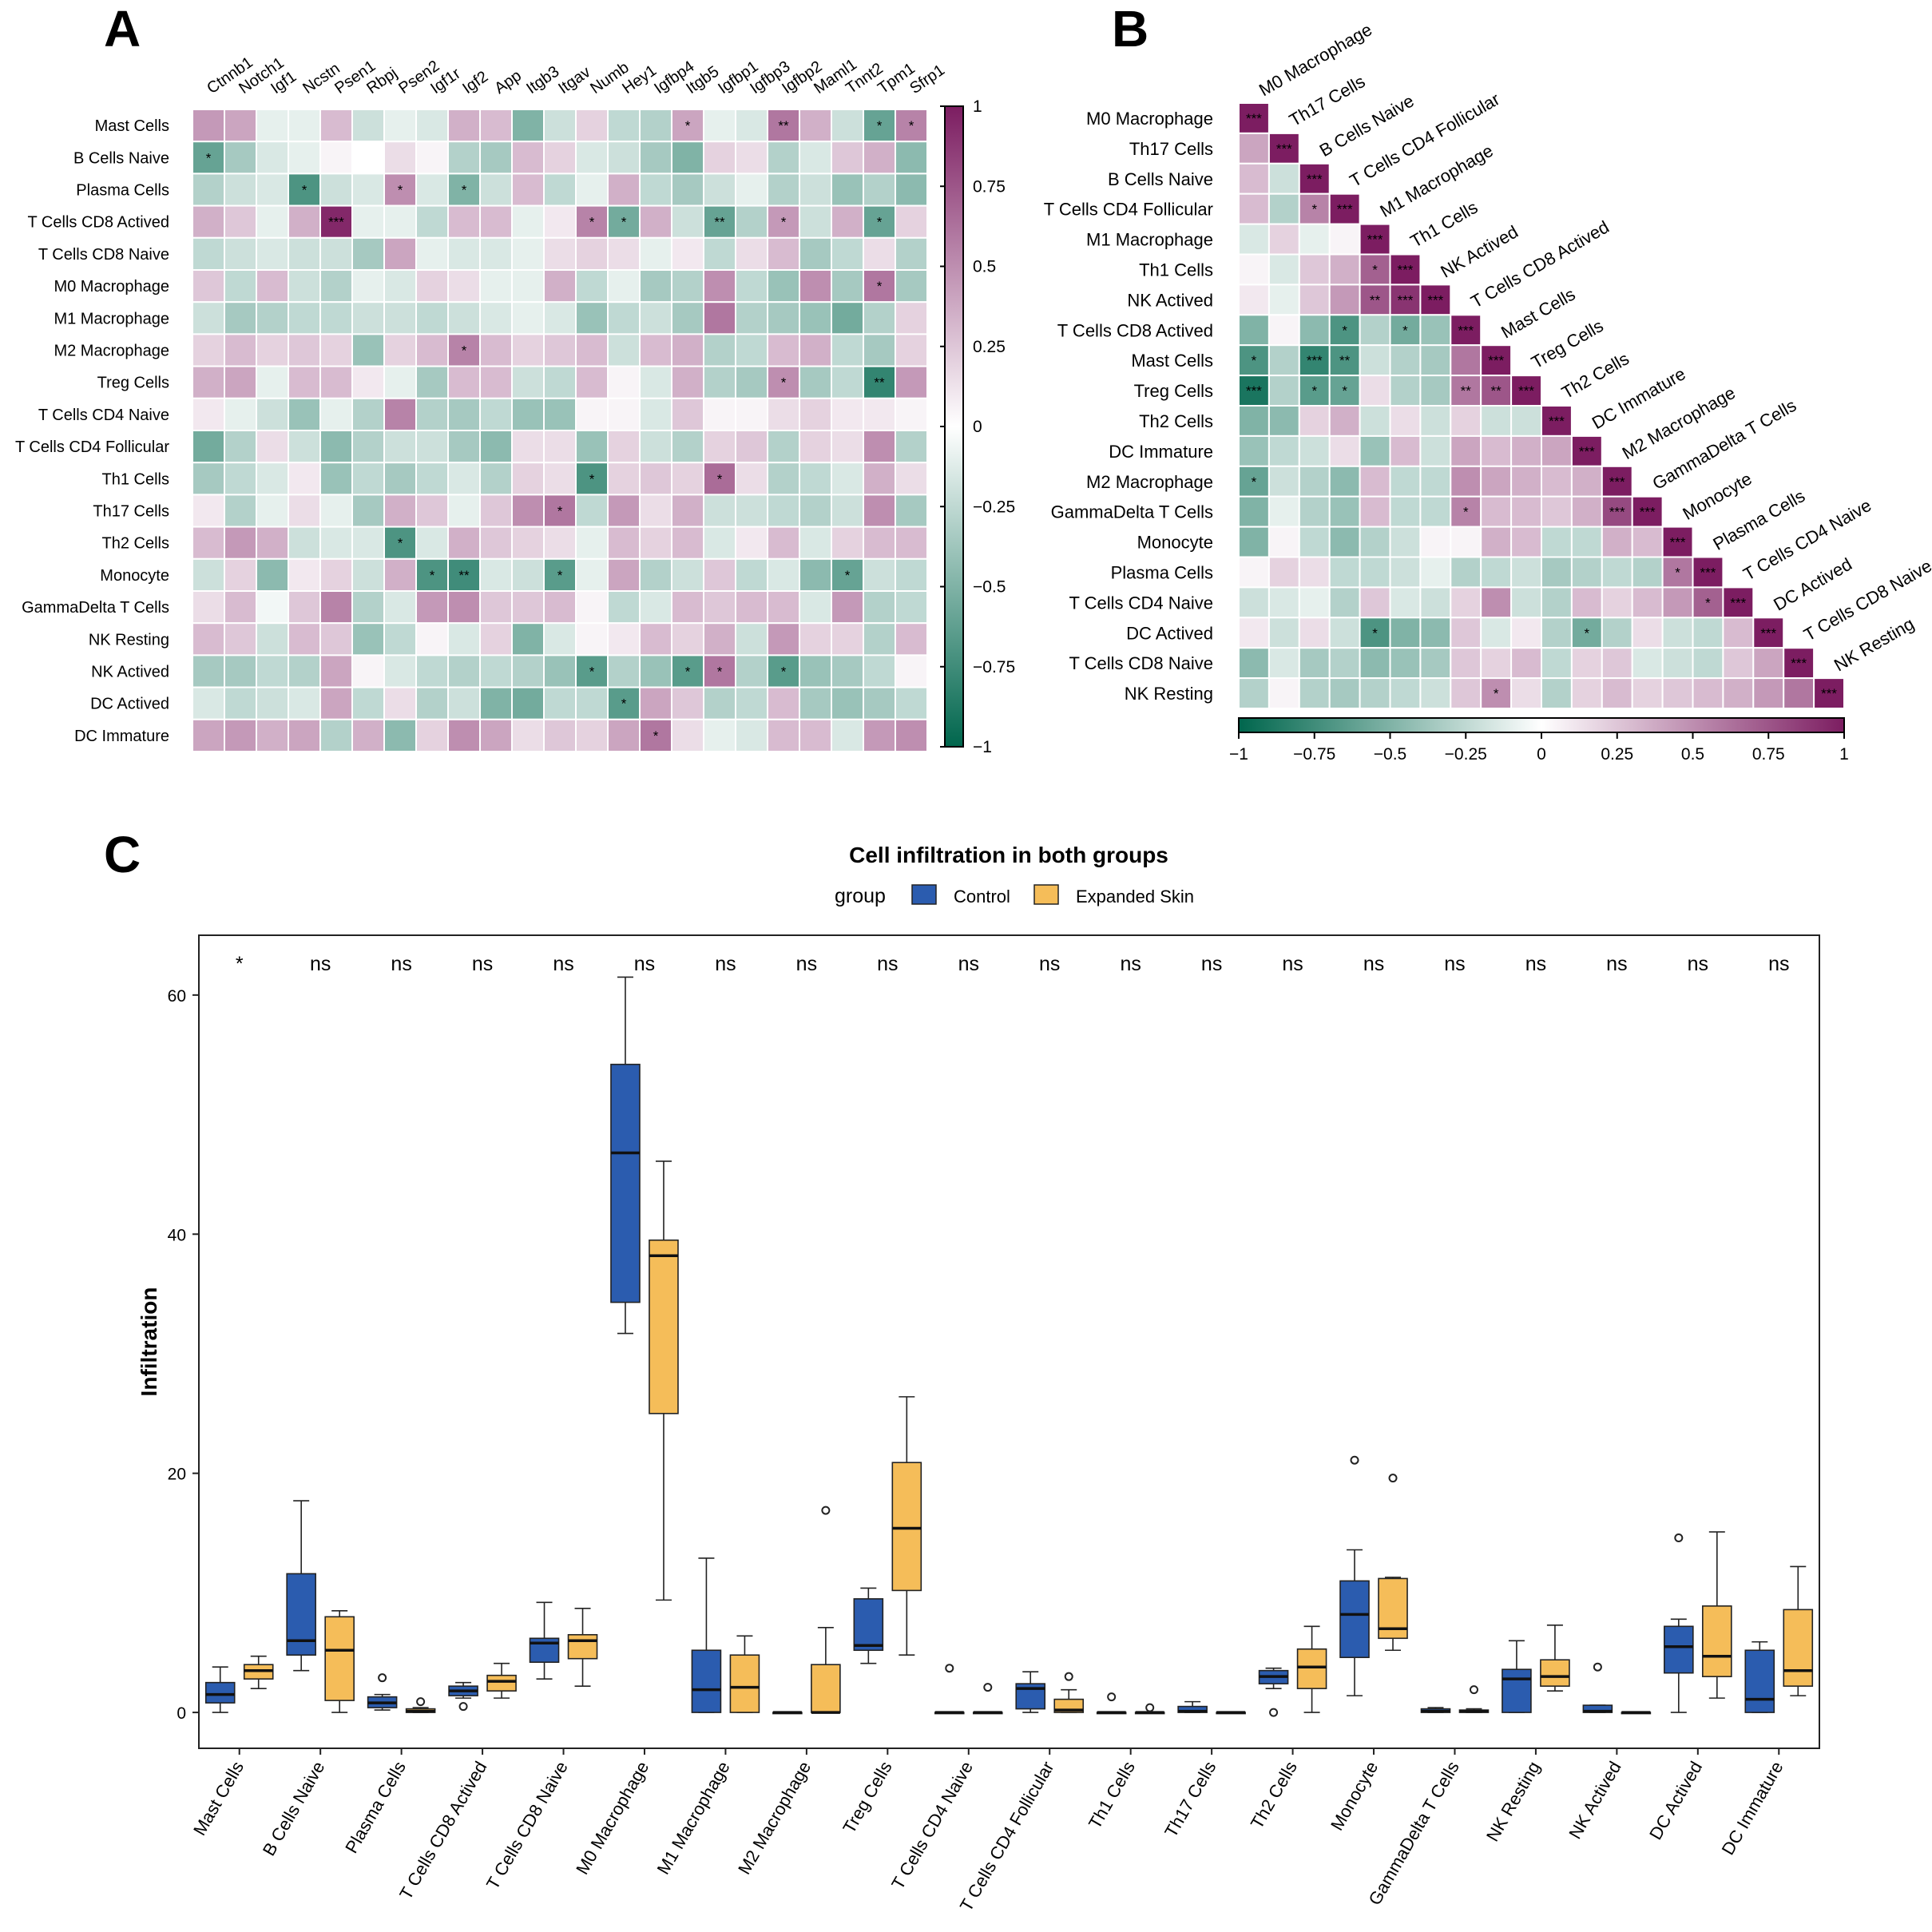 The height and width of the screenshot is (1932, 1932). What do you see at coordinates (1169, 633) in the screenshot?
I see `heatmap-b-row-label: DC Actived` at bounding box center [1169, 633].